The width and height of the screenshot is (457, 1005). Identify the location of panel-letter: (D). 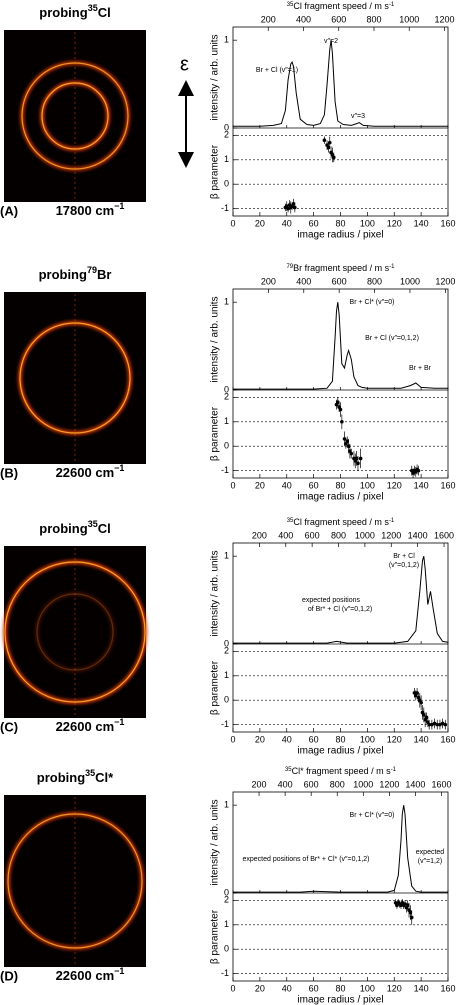
(9, 975).